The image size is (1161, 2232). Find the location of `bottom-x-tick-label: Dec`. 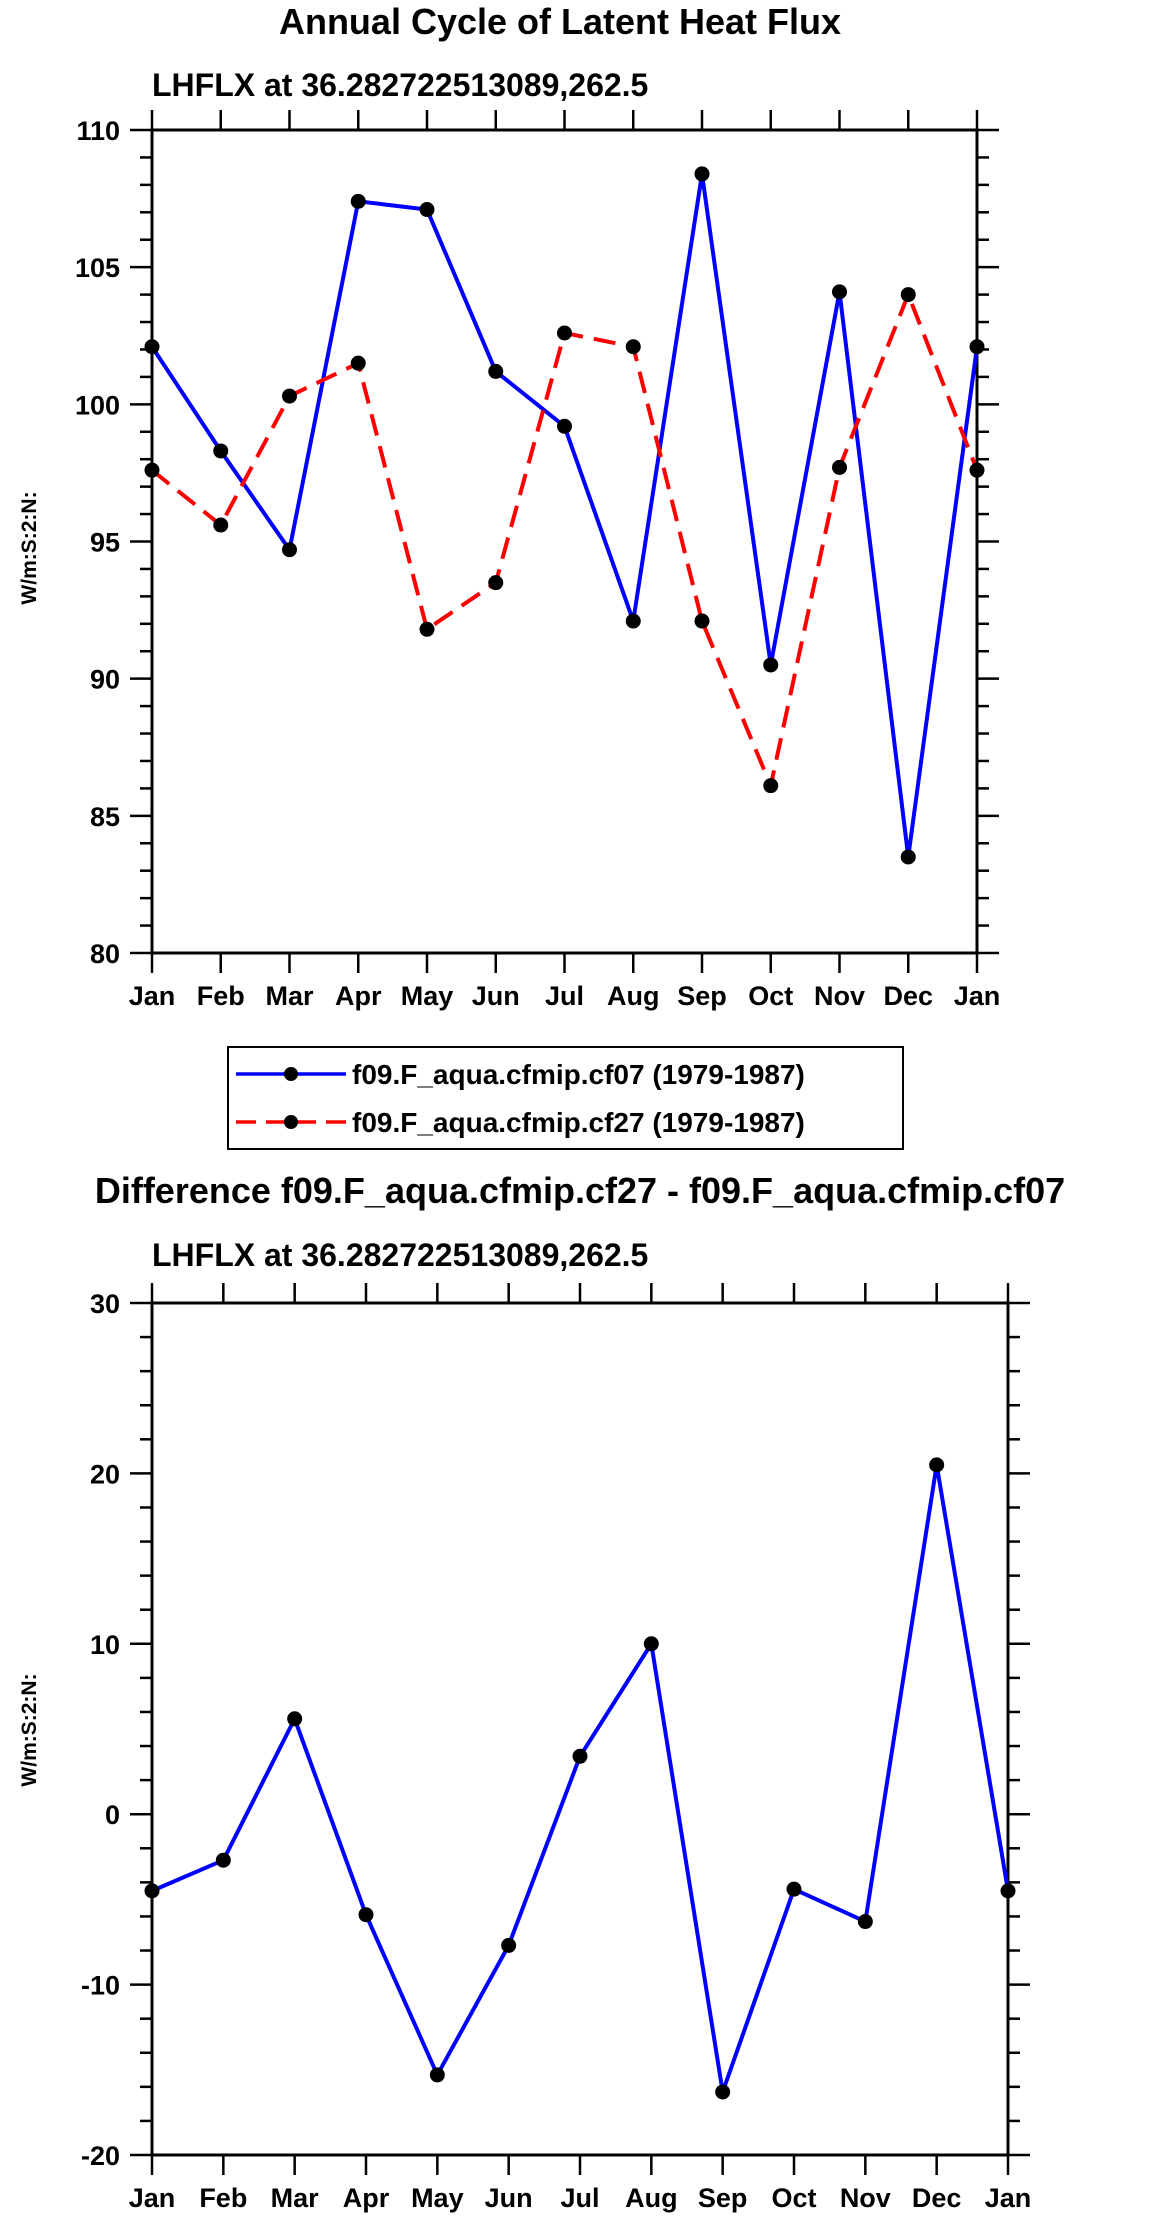

bottom-x-tick-label: Dec is located at coordinates (937, 2198).